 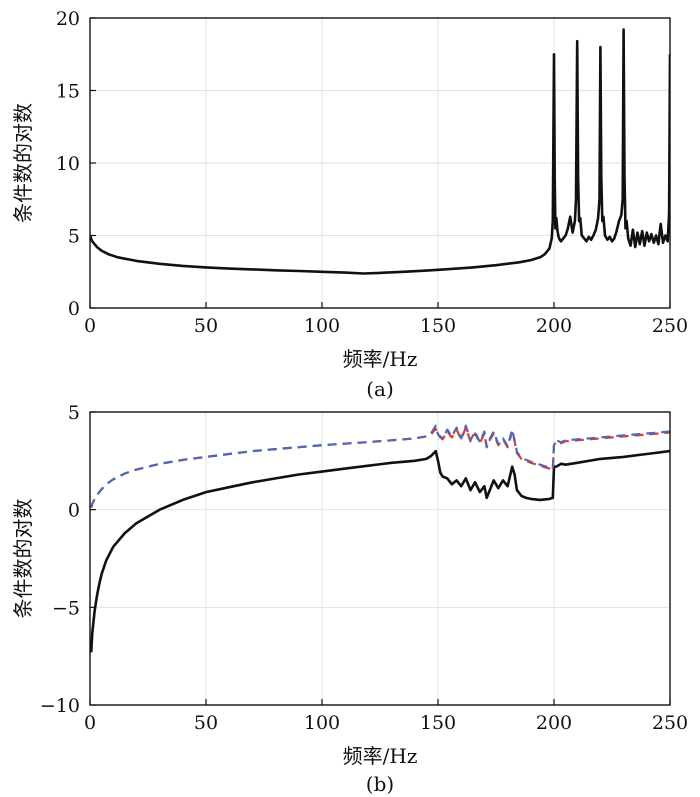 What do you see at coordinates (90, 723) in the screenshot?
I see `panel-b-x-tick-label: 0` at bounding box center [90, 723].